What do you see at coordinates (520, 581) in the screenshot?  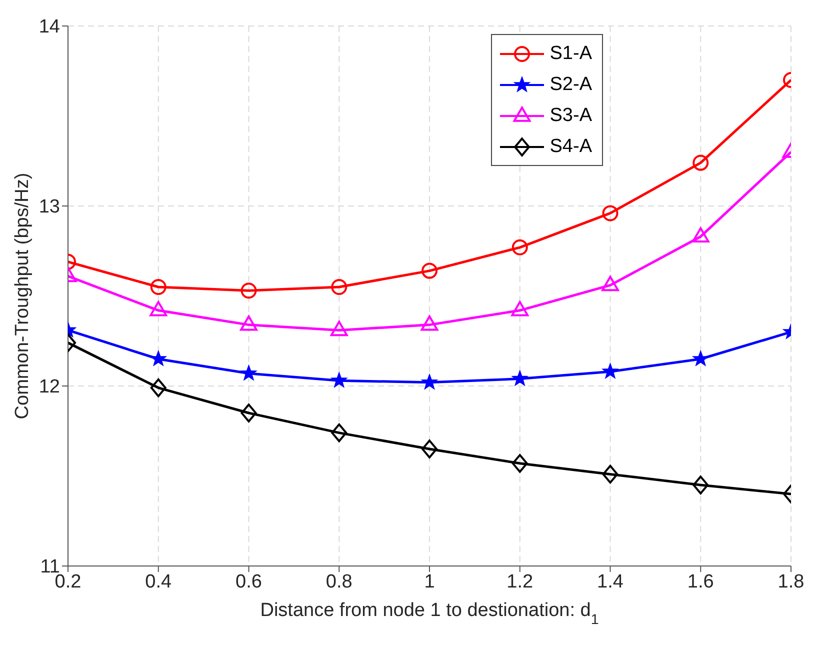 I see `x-tick-label: 1.2` at bounding box center [520, 581].